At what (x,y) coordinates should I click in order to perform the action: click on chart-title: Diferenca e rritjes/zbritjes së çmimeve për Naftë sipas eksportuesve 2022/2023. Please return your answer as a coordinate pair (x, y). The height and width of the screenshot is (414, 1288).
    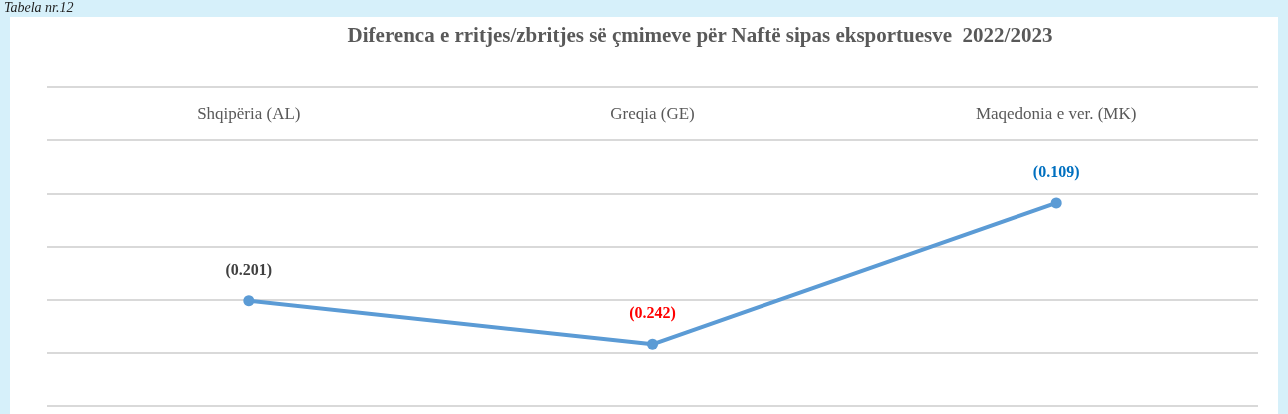
    Looking at the image, I should click on (700, 34).